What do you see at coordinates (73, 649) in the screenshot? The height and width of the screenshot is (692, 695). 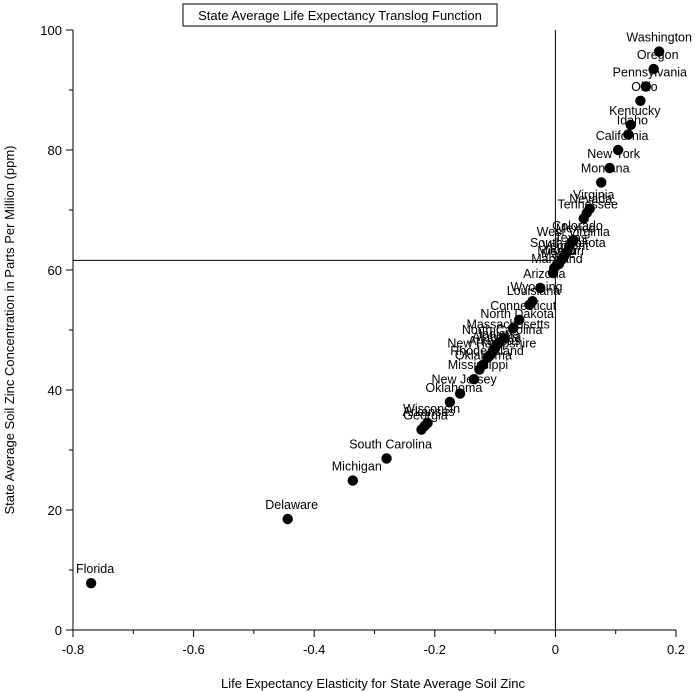 I see `x-tick-label: -0.8` at bounding box center [73, 649].